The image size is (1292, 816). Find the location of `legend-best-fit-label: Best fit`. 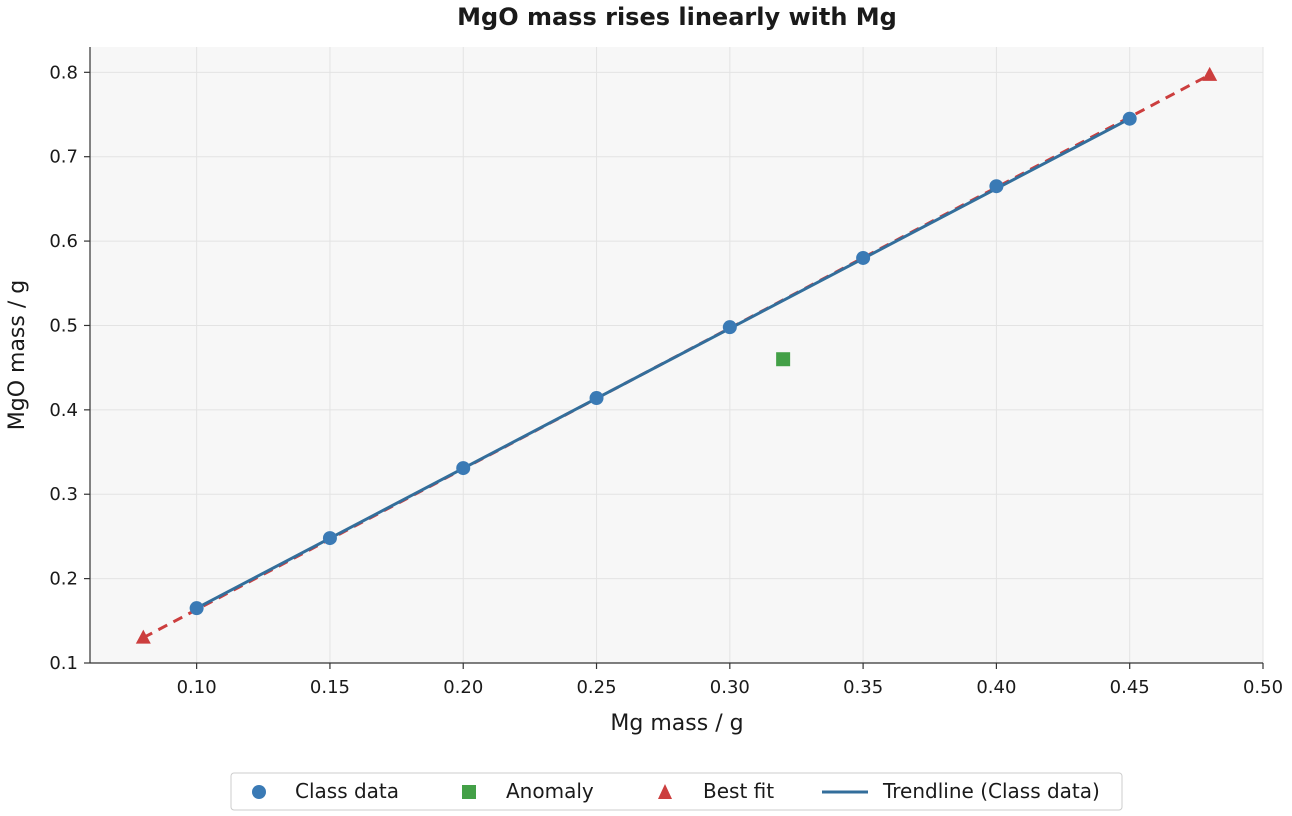

legend-best-fit-label: Best fit is located at coordinates (738, 791).